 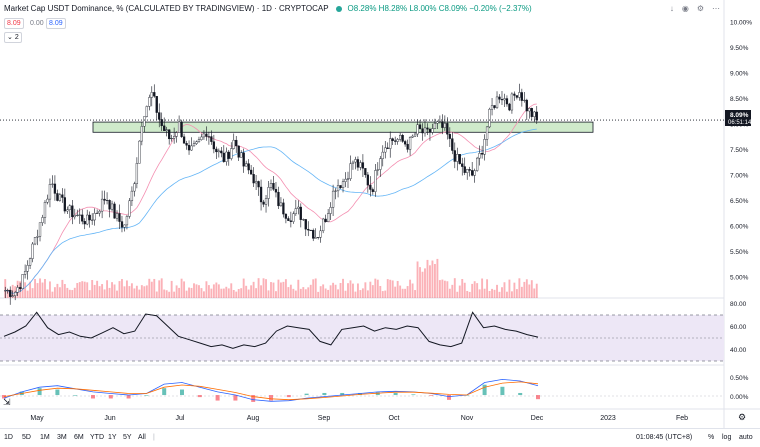 What do you see at coordinates (79, 437) in the screenshot?
I see `timeframe-6m: 6M` at bounding box center [79, 437].